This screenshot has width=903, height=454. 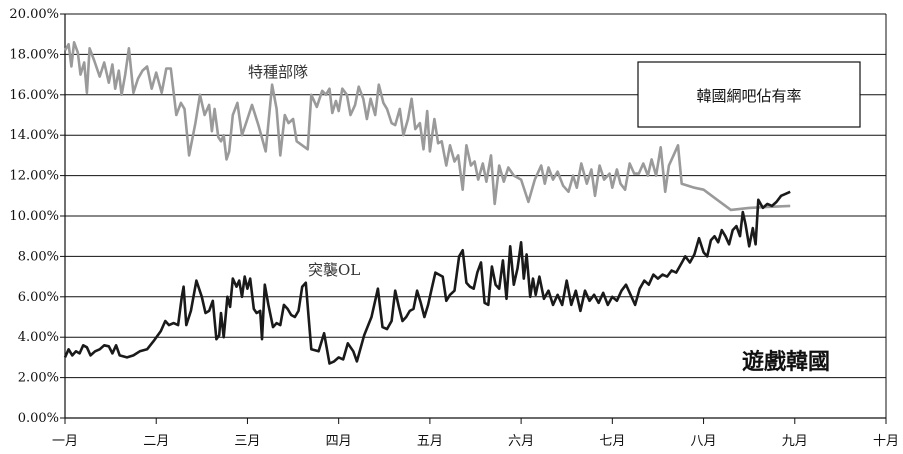 What do you see at coordinates (247, 441) in the screenshot?
I see `x-tick-label: 三月` at bounding box center [247, 441].